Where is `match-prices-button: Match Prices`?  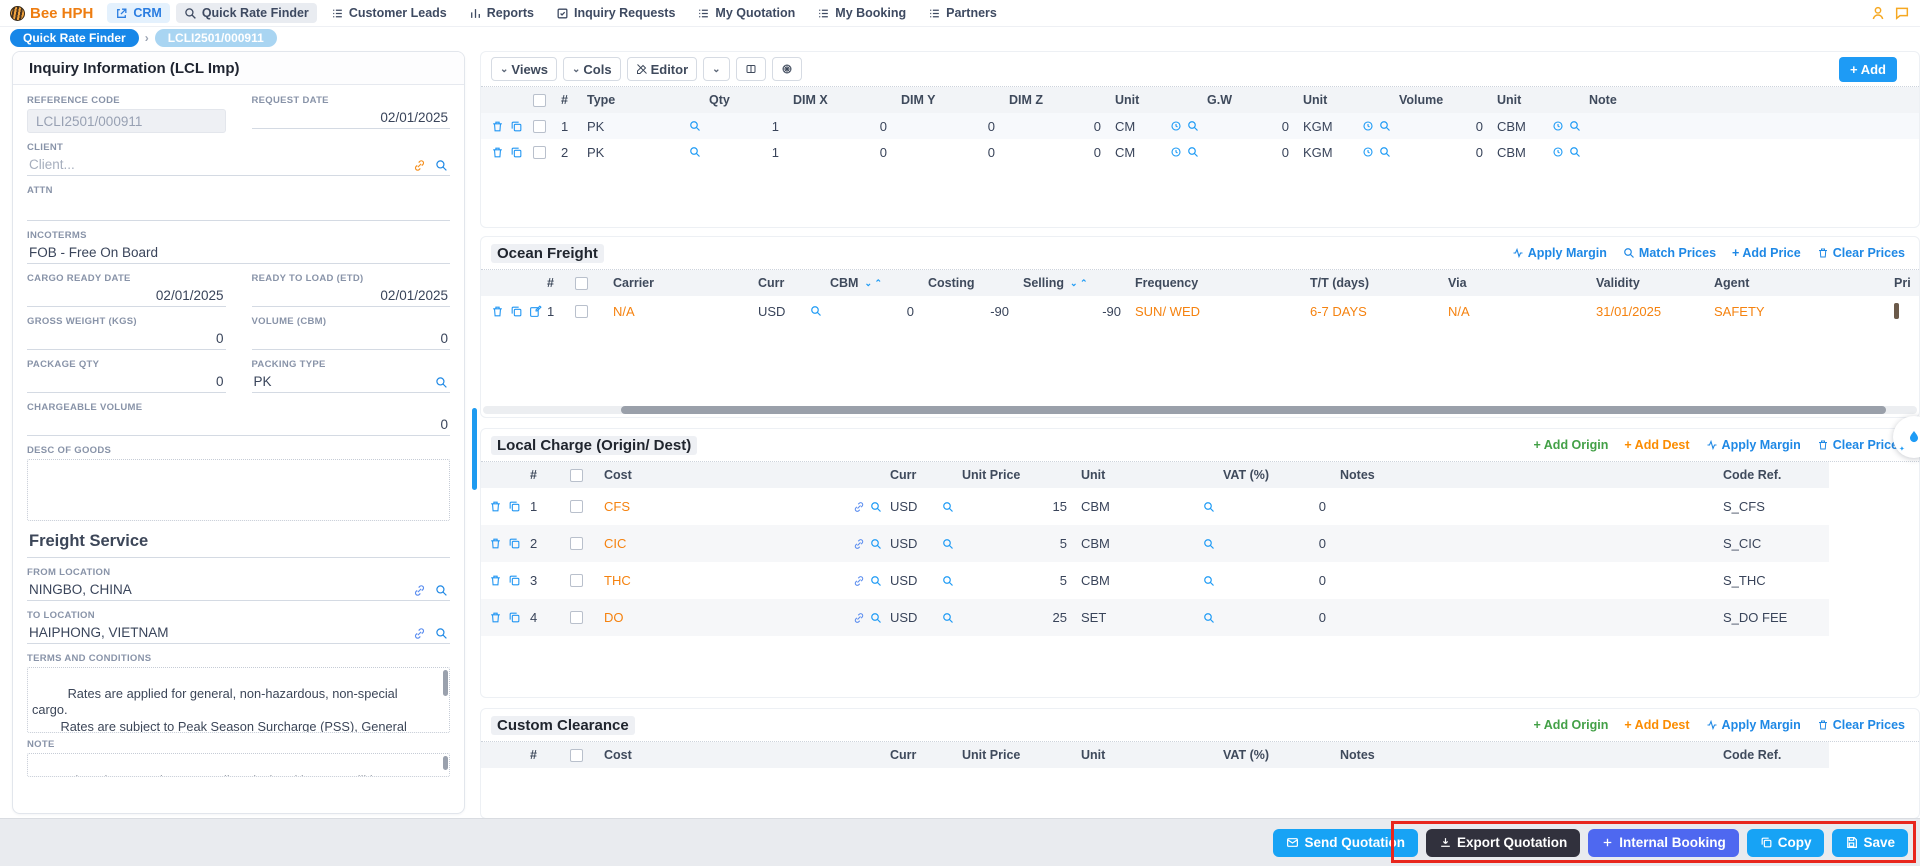
match-prices-button: Match Prices is located at coordinates (1669, 253).